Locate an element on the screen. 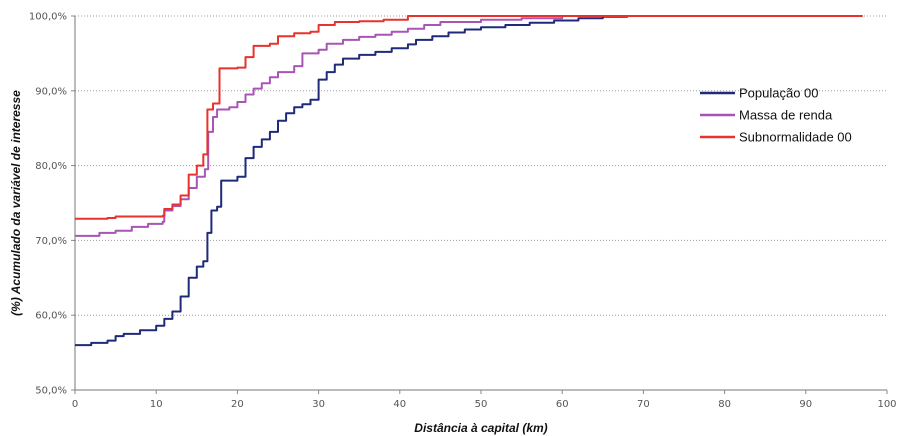 This screenshot has width=899, height=436. x-tick-label: 90 is located at coordinates (805, 404).